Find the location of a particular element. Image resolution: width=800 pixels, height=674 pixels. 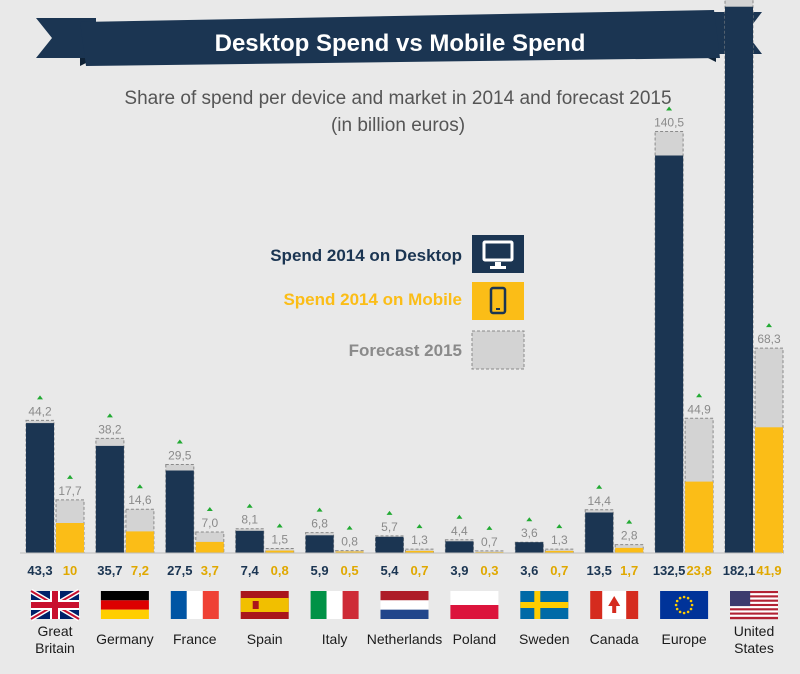

mobile-9-value-label: 23,8 is located at coordinates (698, 570).